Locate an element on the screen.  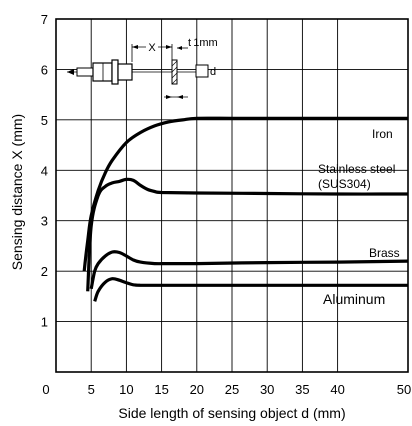
x-tick-50: 50 is located at coordinates (404, 389).